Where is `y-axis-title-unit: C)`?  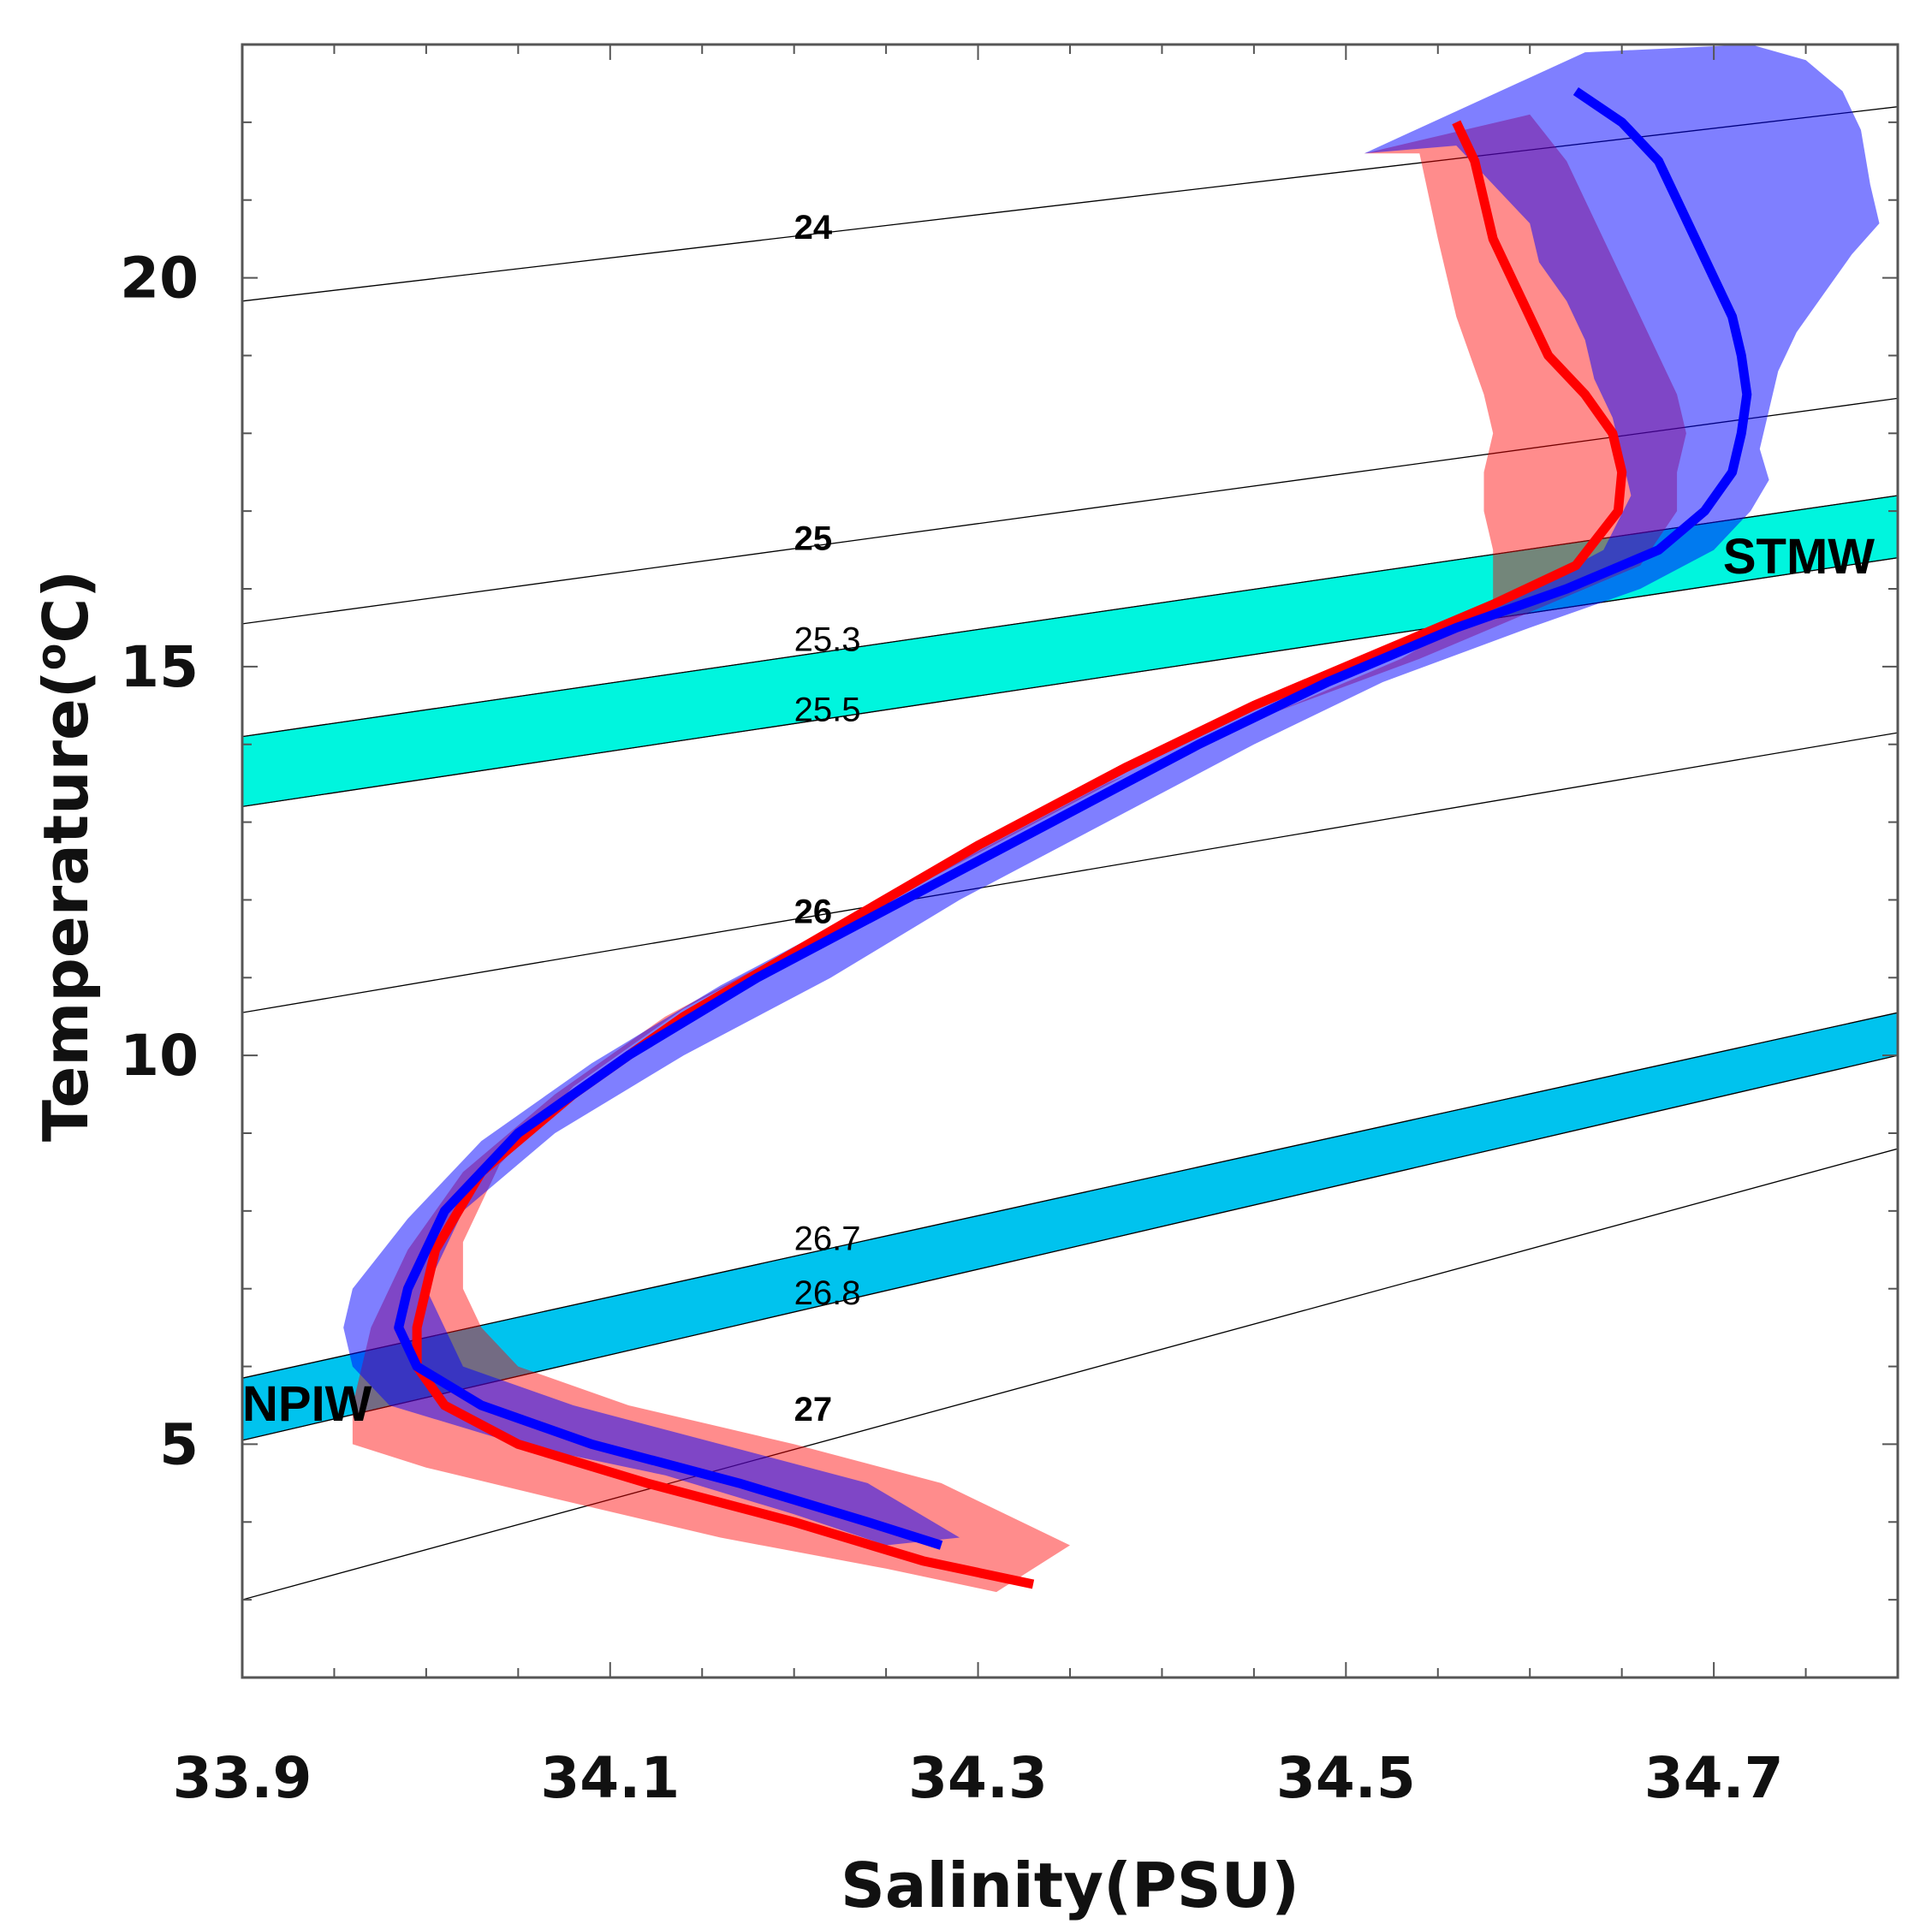 y-axis-title-unit: C) is located at coordinates (66, 607).